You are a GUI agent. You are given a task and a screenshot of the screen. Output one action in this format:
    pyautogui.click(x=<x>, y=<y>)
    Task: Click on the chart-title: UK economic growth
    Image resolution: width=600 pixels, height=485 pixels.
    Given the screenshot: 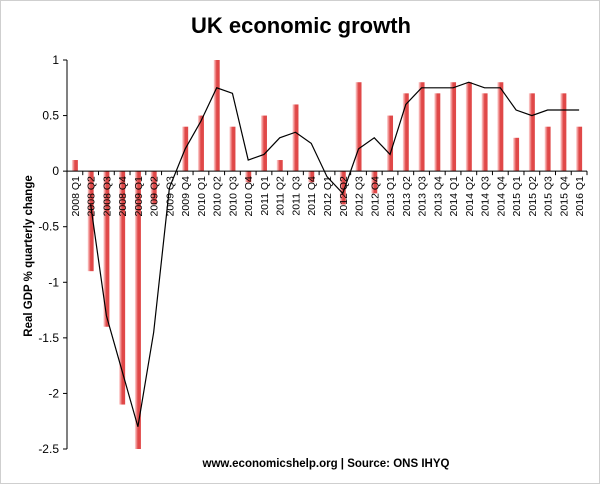 What is the action you would take?
    pyautogui.click(x=301, y=25)
    